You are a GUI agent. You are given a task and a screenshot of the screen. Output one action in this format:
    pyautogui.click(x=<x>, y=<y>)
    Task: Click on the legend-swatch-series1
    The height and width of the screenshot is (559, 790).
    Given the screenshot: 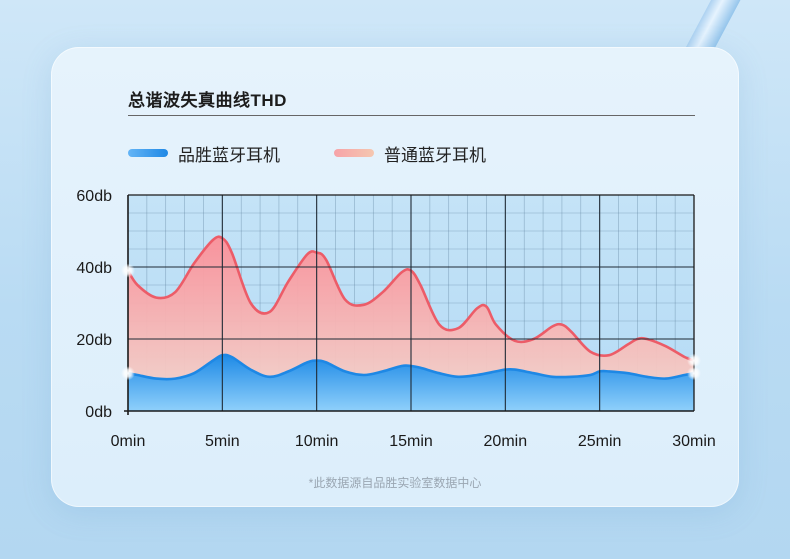 What is the action you would take?
    pyautogui.click(x=148, y=153)
    